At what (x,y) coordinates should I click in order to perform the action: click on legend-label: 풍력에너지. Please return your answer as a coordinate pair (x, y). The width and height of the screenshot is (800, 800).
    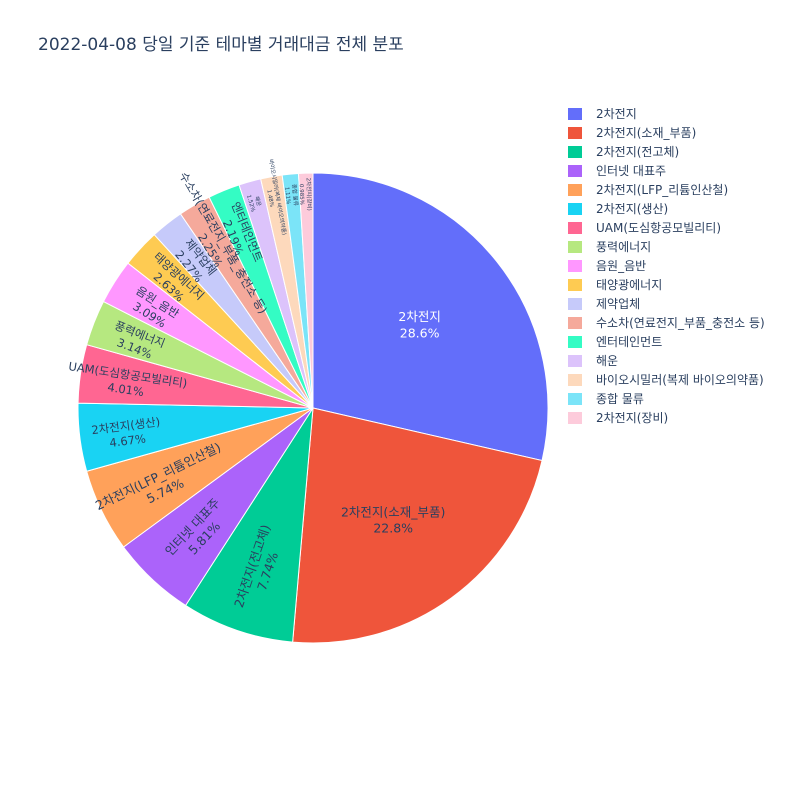
    Looking at the image, I should click on (624, 247).